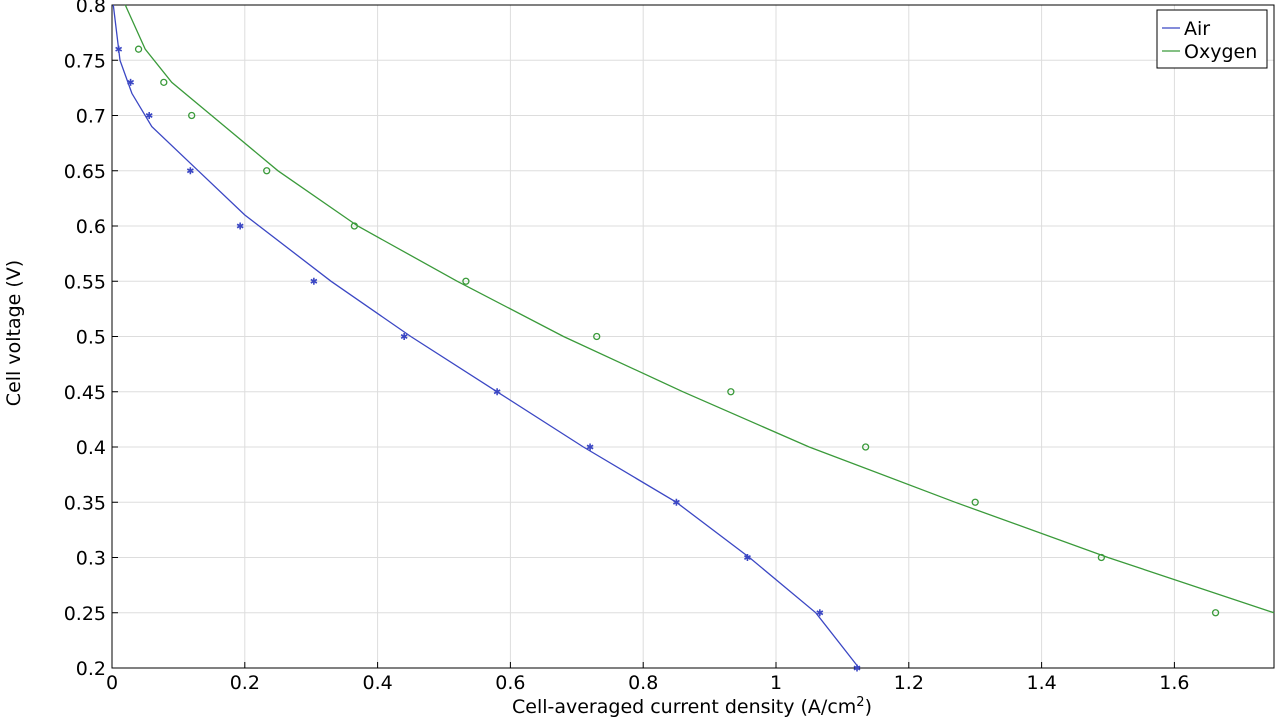 The image size is (1280, 720). What do you see at coordinates (860, 702) in the screenshot?
I see `x-axis-title-superscript: 2` at bounding box center [860, 702].